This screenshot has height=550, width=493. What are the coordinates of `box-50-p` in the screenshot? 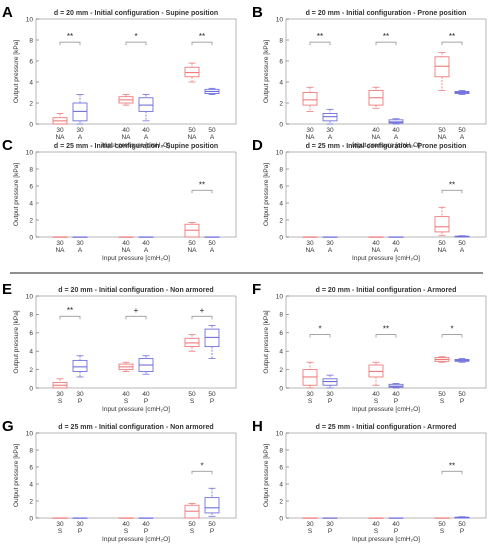 It's located at (462, 517).